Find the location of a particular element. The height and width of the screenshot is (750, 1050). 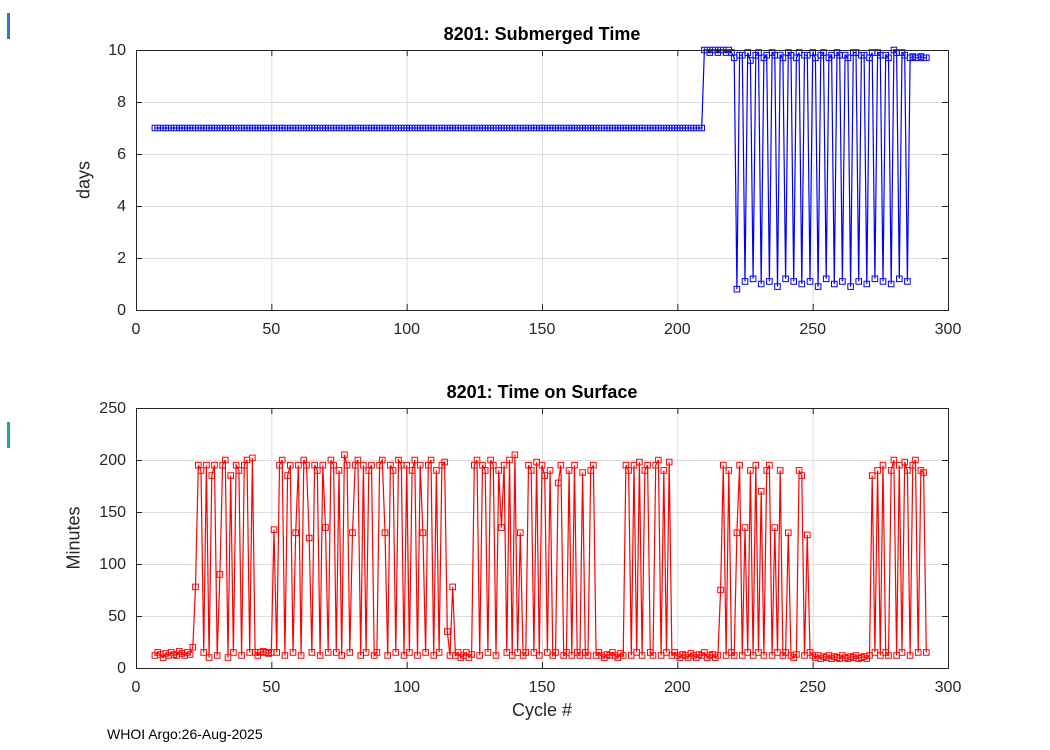

y-tick-label: 6 is located at coordinates (121, 154).